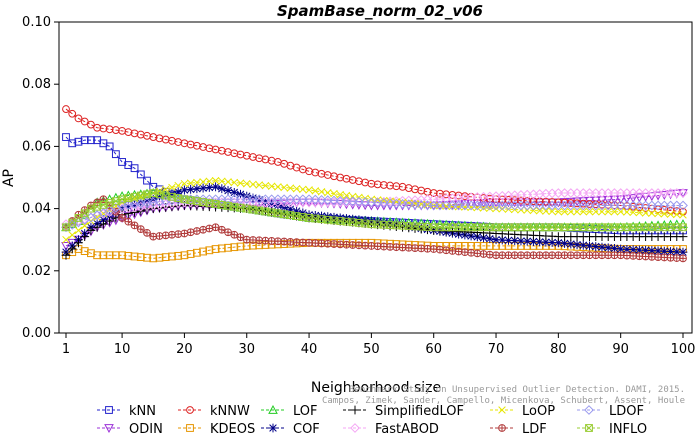 Image resolution: width=698 pixels, height=434 pixels. I want to click on legend-label: FastABOD, so click(407, 428).